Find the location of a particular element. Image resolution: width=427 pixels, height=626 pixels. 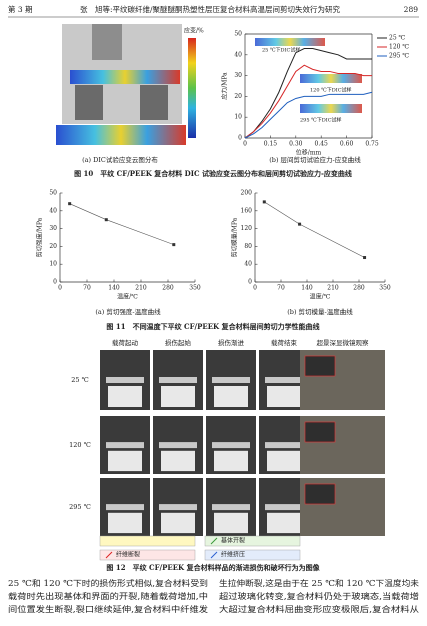

subcaption: (b) 剪切模量-温度曲线 is located at coordinates (320, 311).